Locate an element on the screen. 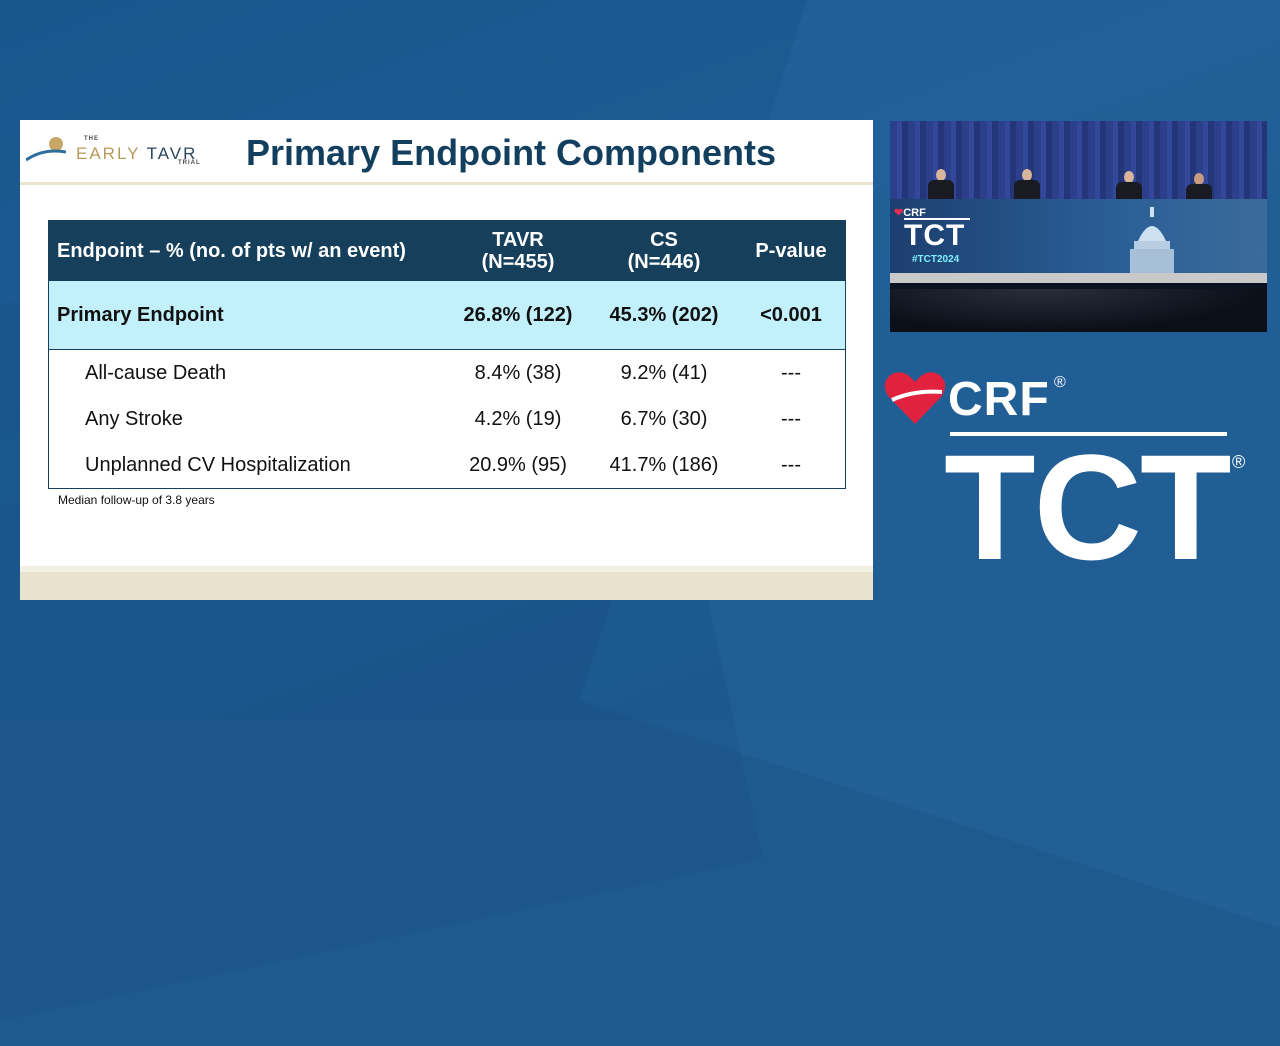 Image resolution: width=1280 pixels, height=1046 pixels. speaker-video-feed: ❤CRF TCT #TCT2024 is located at coordinates (1078, 226).